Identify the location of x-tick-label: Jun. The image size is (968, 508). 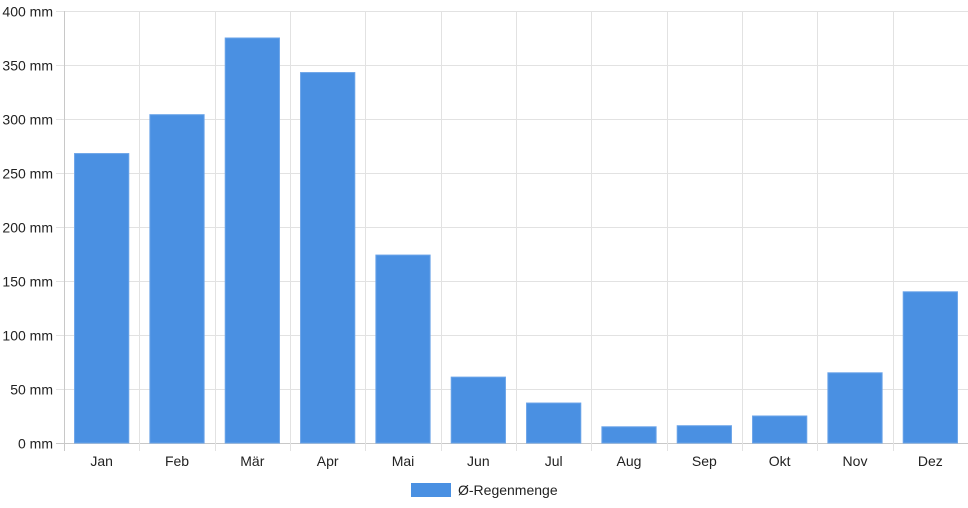
(478, 461).